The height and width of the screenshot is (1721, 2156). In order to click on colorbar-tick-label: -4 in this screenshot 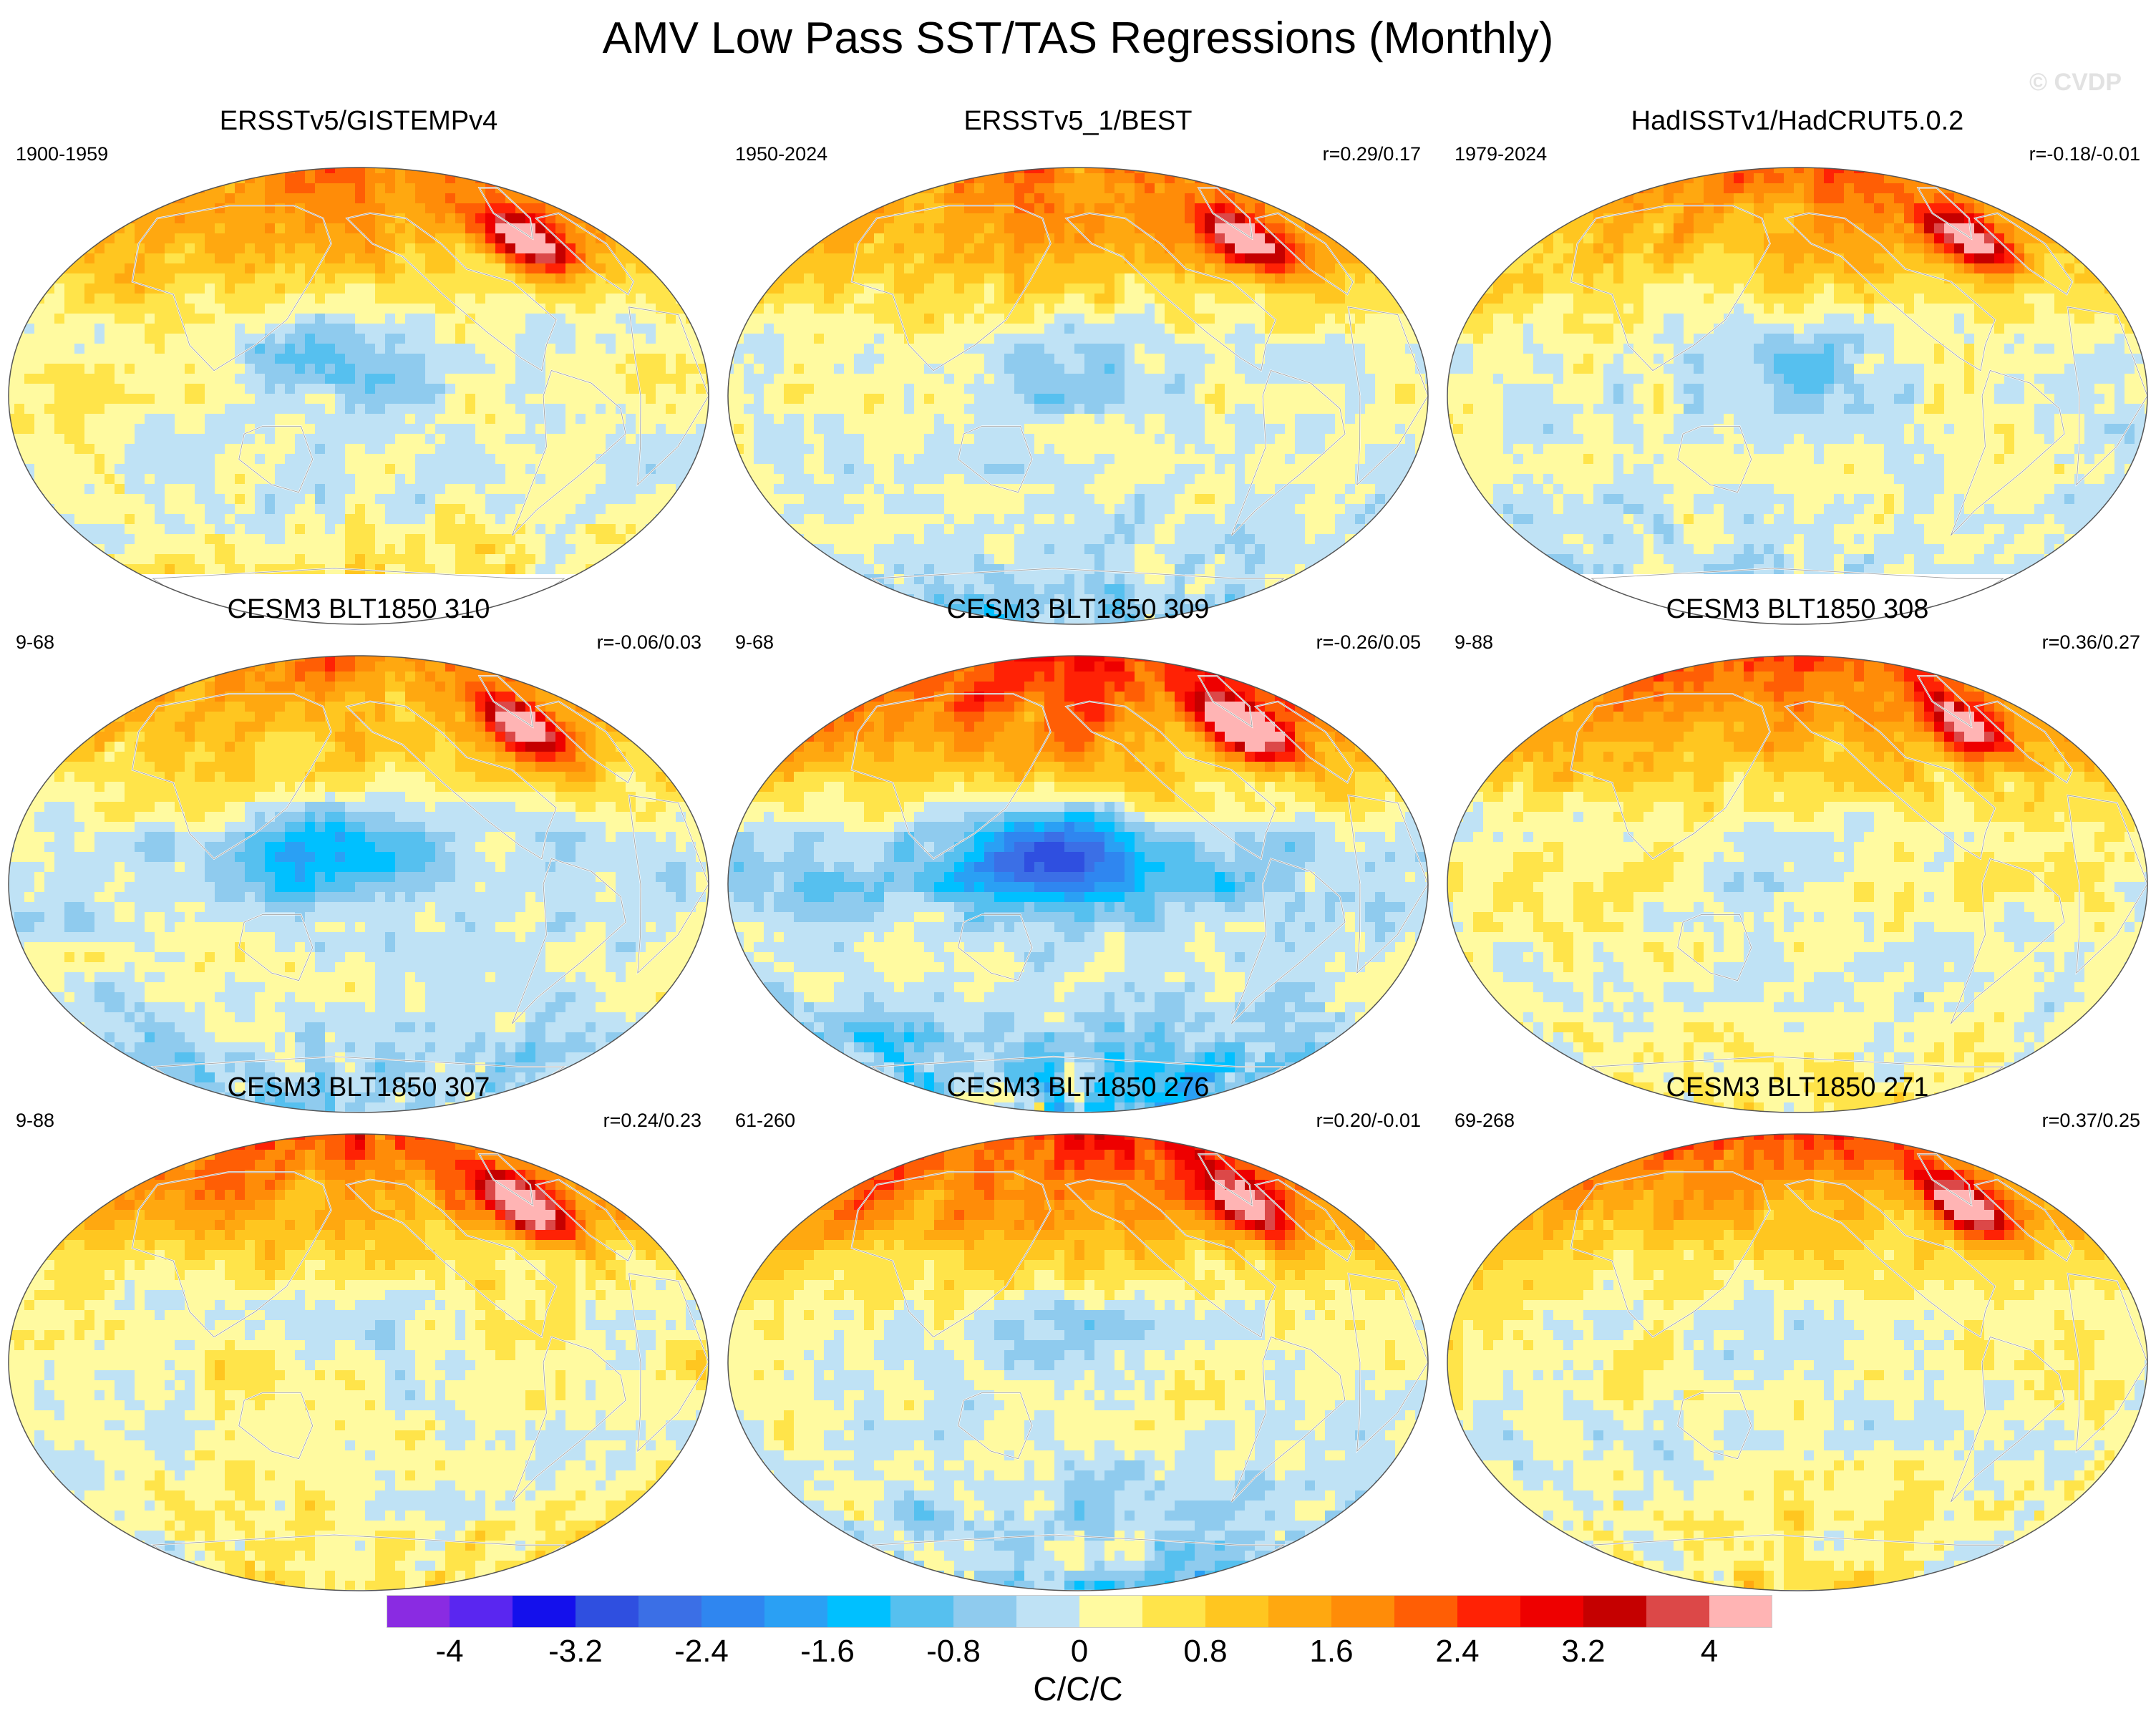, I will do `click(449, 1651)`.